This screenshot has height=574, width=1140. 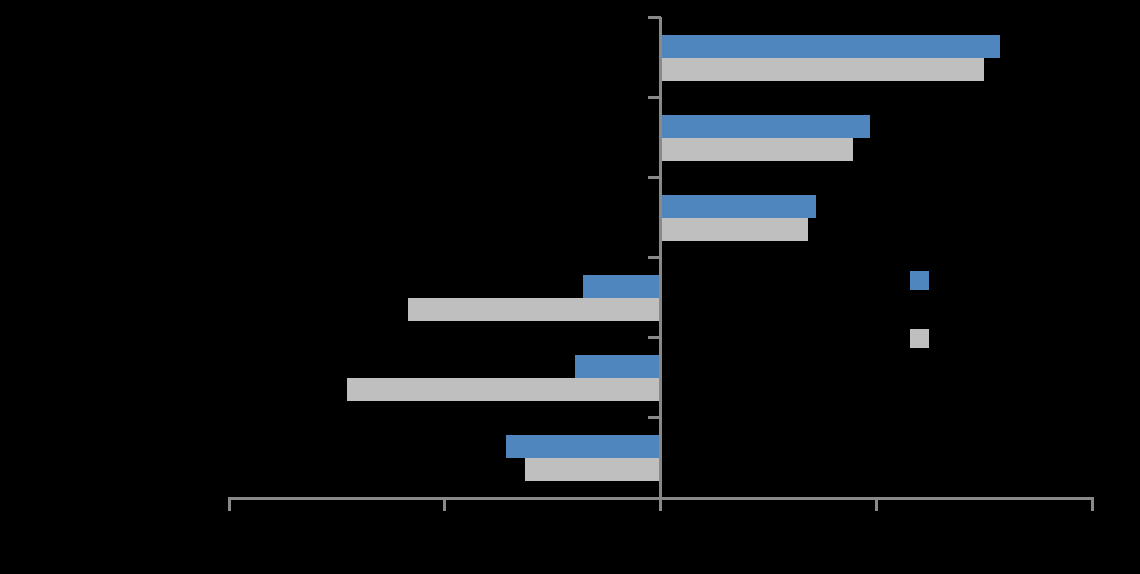 I want to click on legend-swatch-gray-series, so click(x=919, y=338).